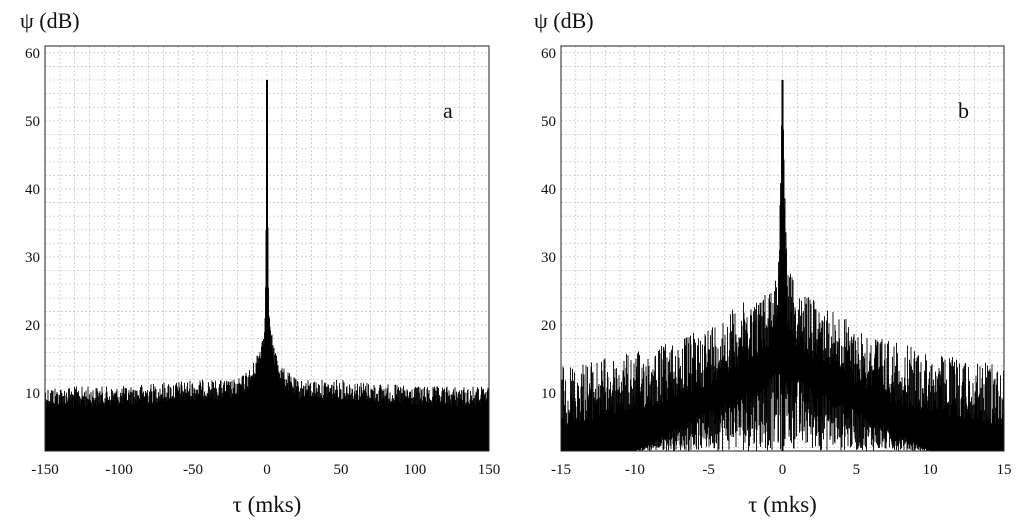 The height and width of the screenshot is (522, 1026). Describe the element at coordinates (1004, 470) in the screenshot. I see `x-tick-label: 15` at that location.